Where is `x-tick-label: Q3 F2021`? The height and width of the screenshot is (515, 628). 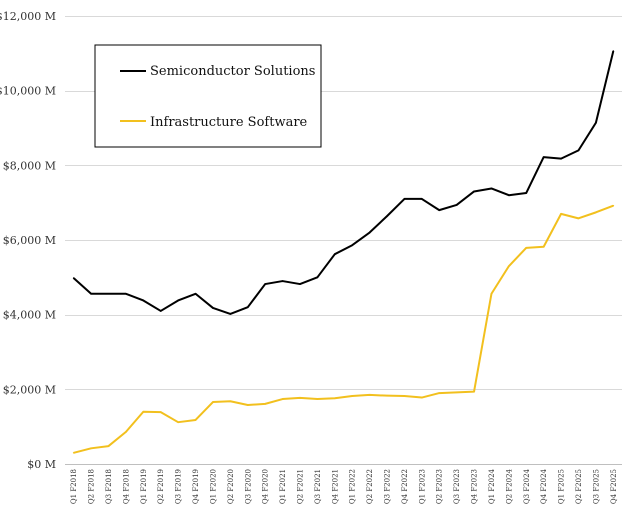
x-tick-label: Q3 F2021 is located at coordinates (318, 486).